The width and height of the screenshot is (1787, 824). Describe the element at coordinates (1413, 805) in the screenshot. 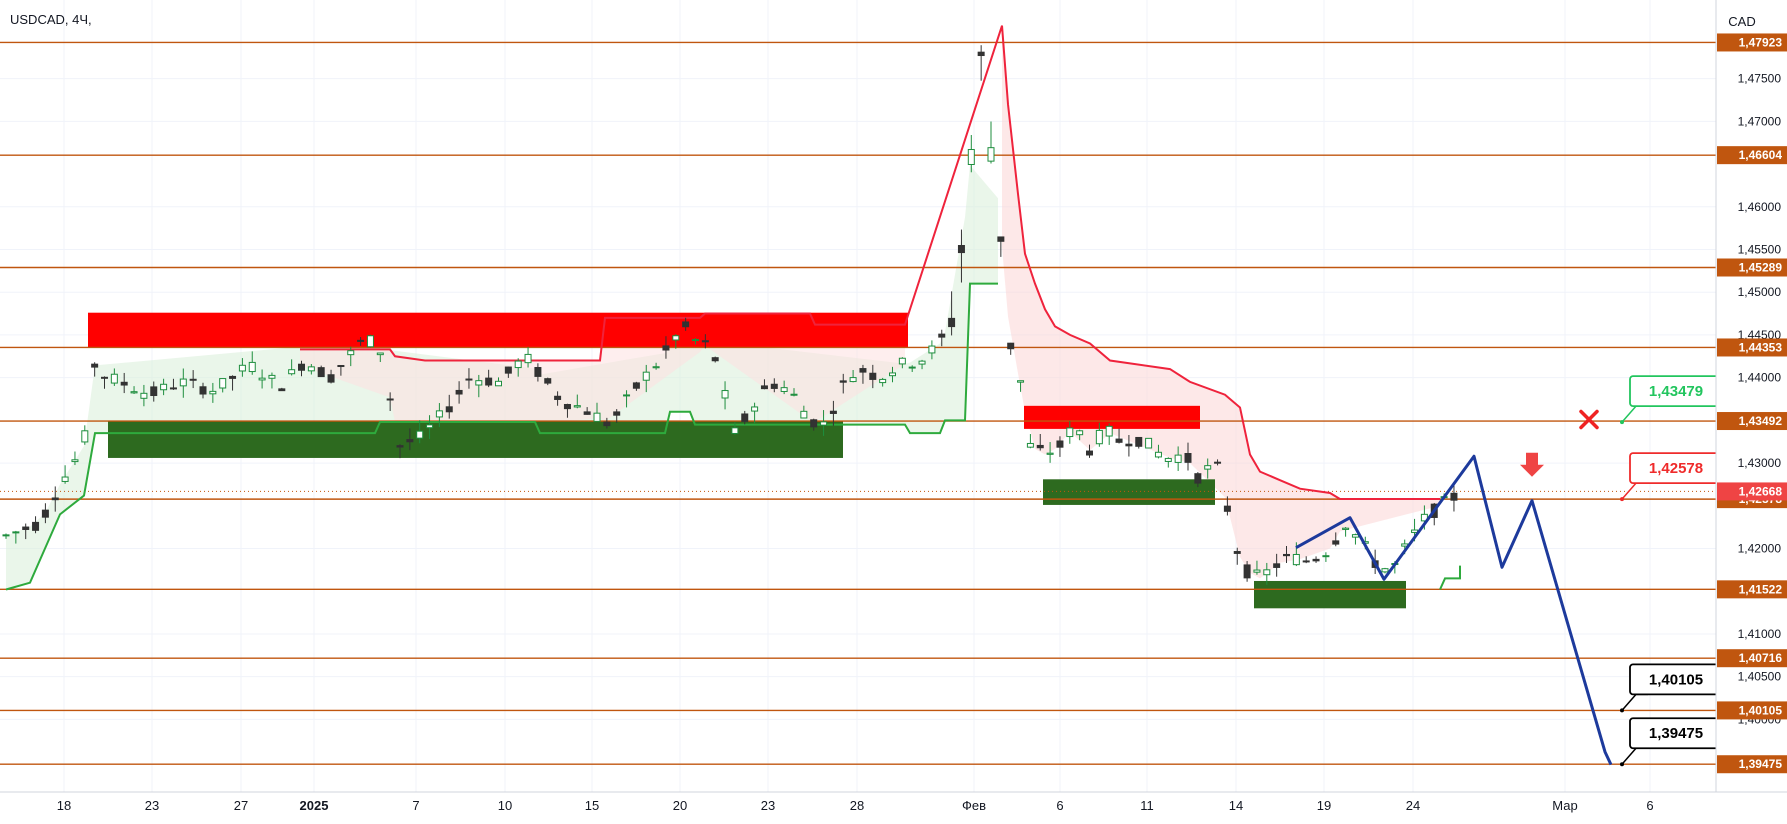

I see `time-tick-label: 24` at that location.